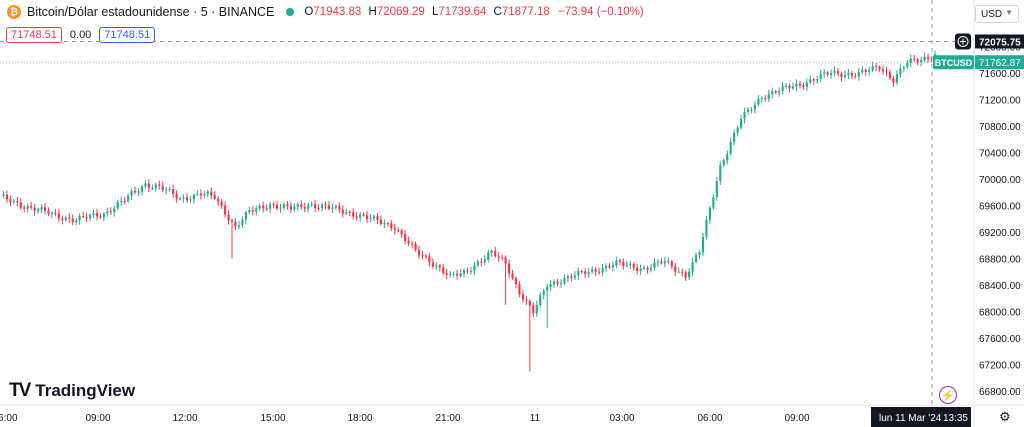 This screenshot has height=427, width=1024. I want to click on gear-icon: ⚙, so click(1005, 416).